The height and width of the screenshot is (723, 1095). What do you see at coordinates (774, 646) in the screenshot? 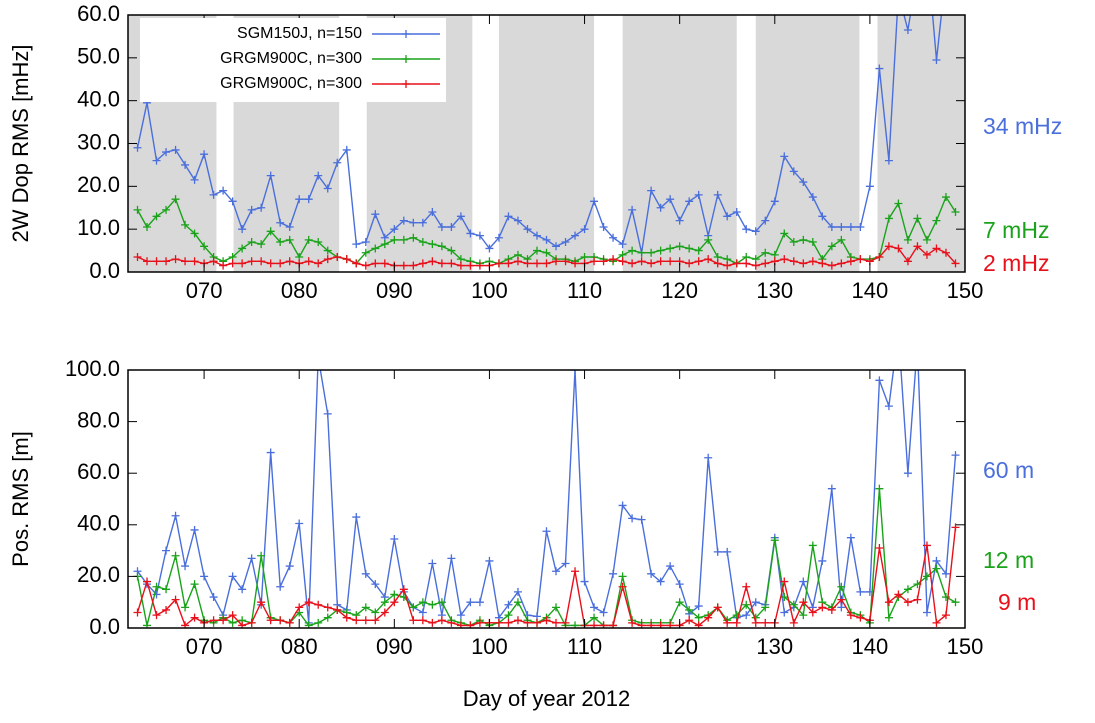
I see `x-tick-label: 130` at bounding box center [774, 646].